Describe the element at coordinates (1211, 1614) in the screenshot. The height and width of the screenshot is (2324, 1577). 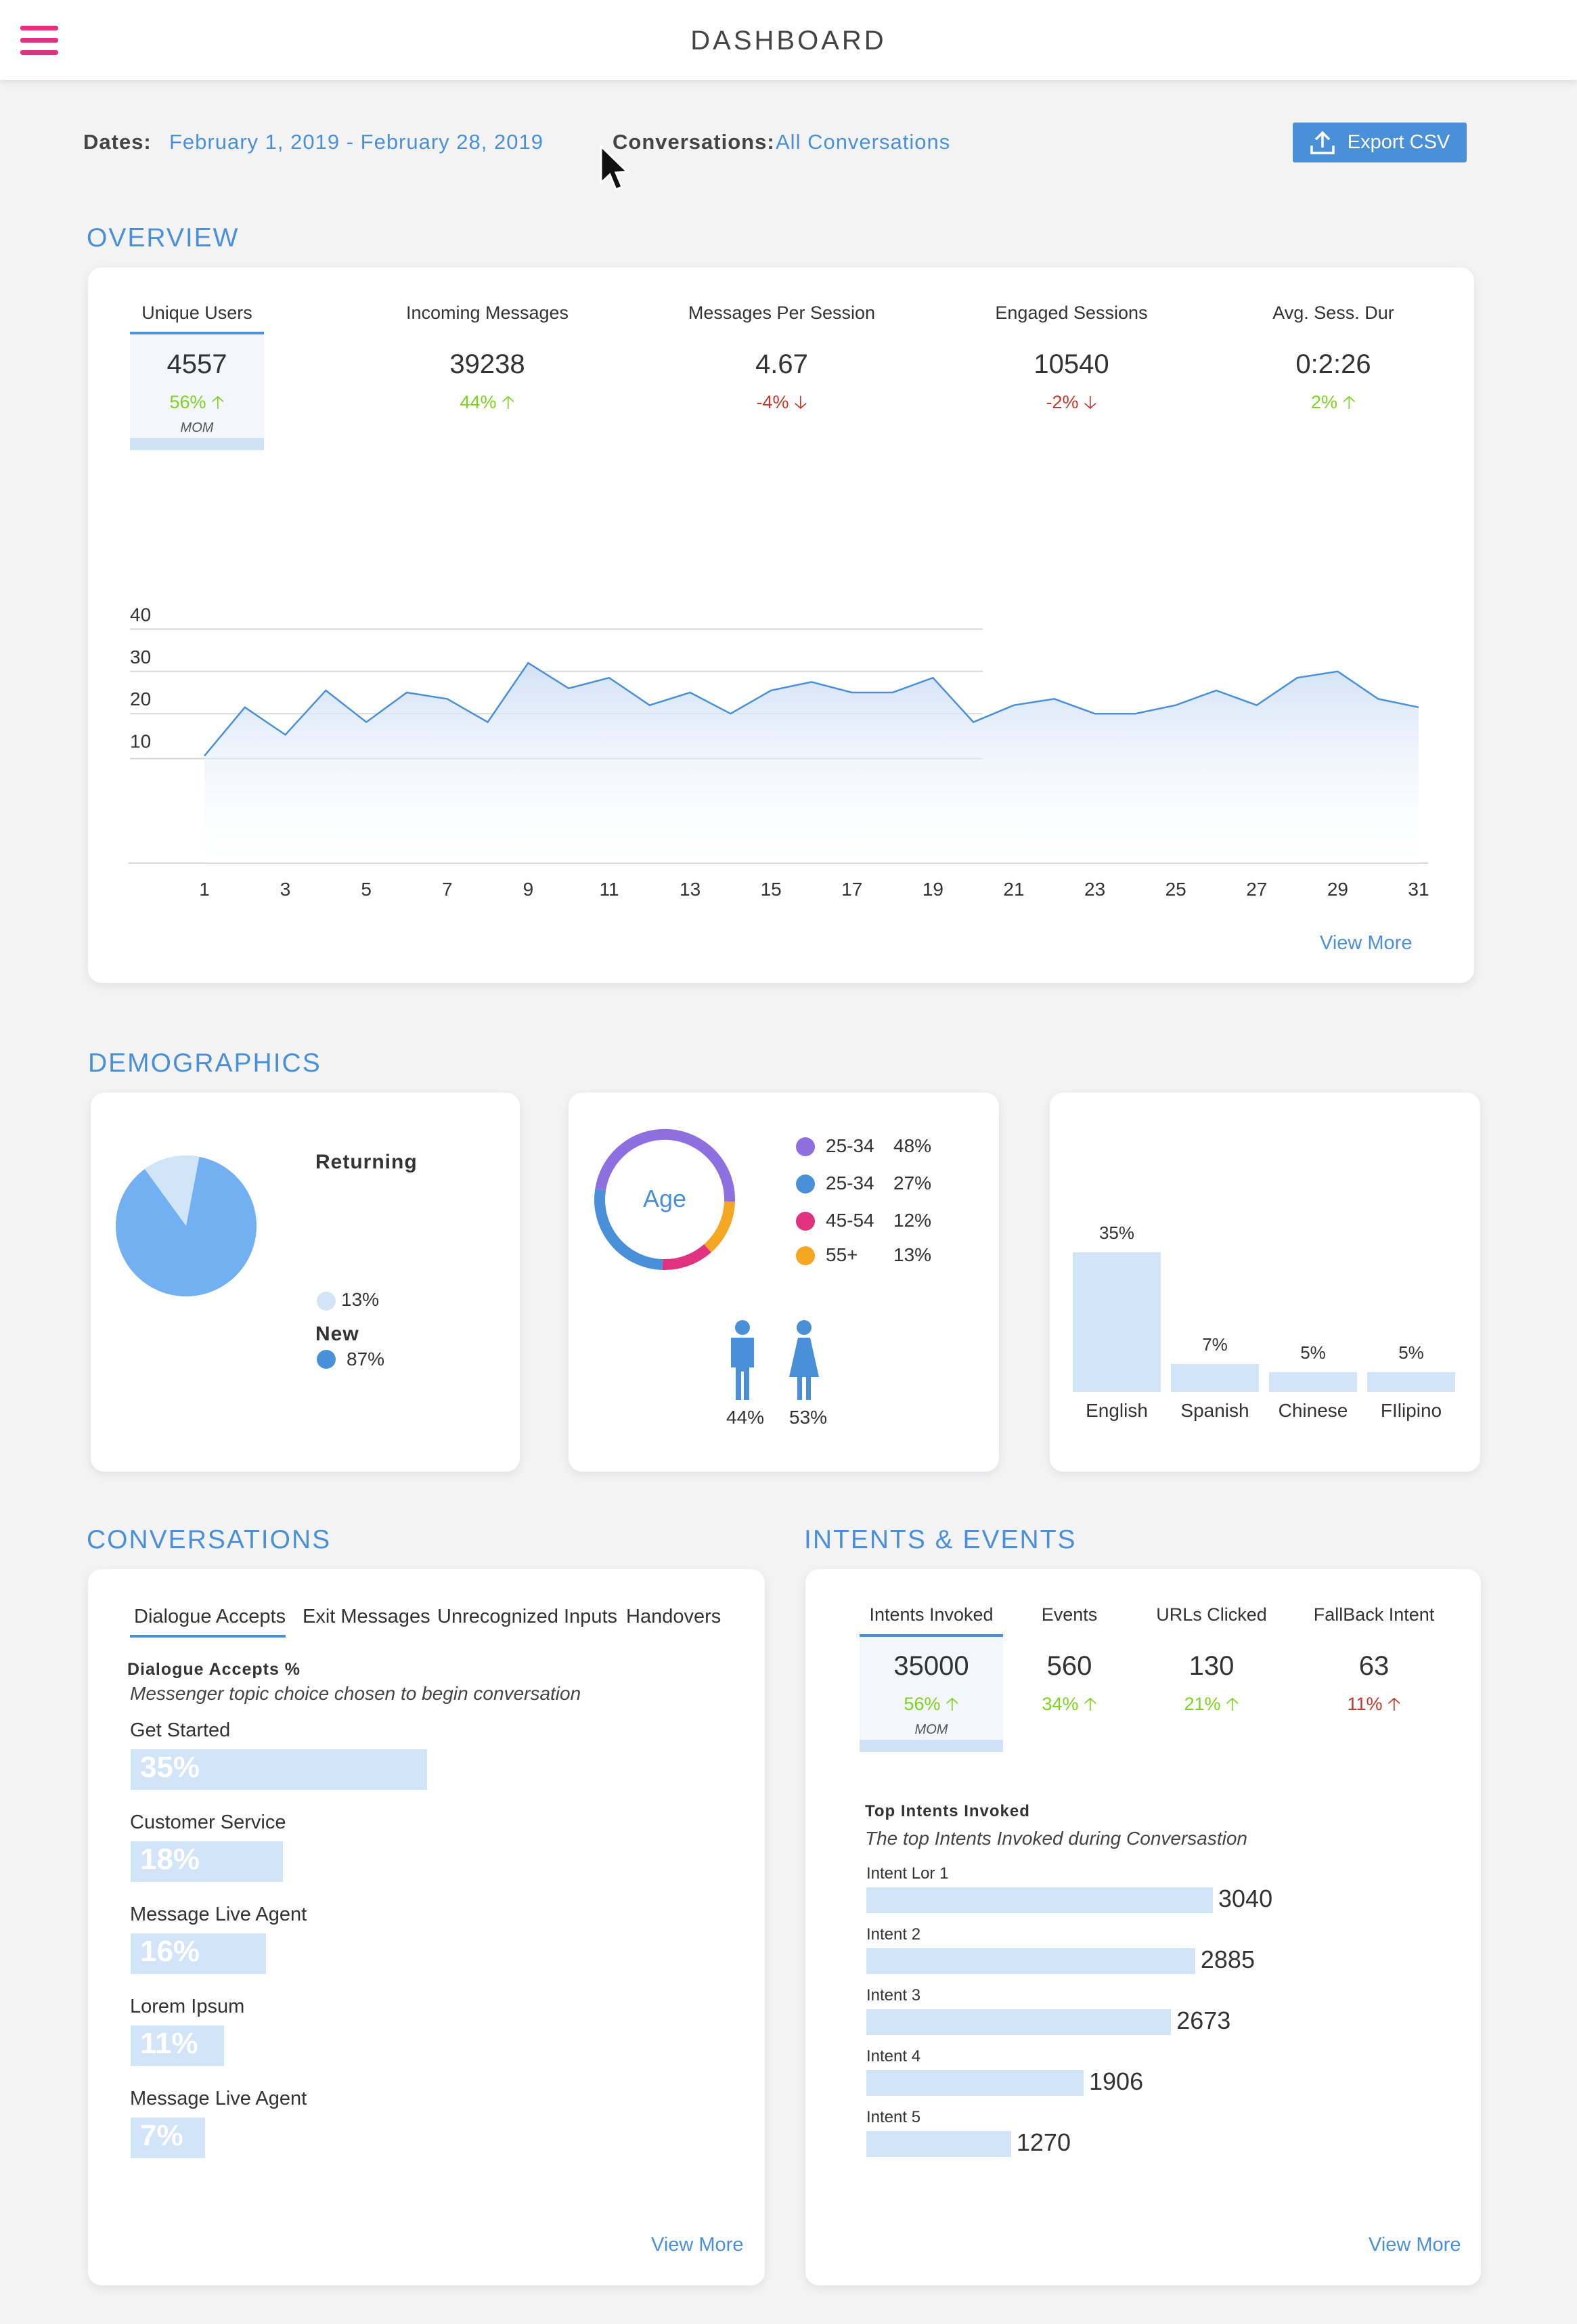
I see `metric-label: URLs Clicked` at that location.